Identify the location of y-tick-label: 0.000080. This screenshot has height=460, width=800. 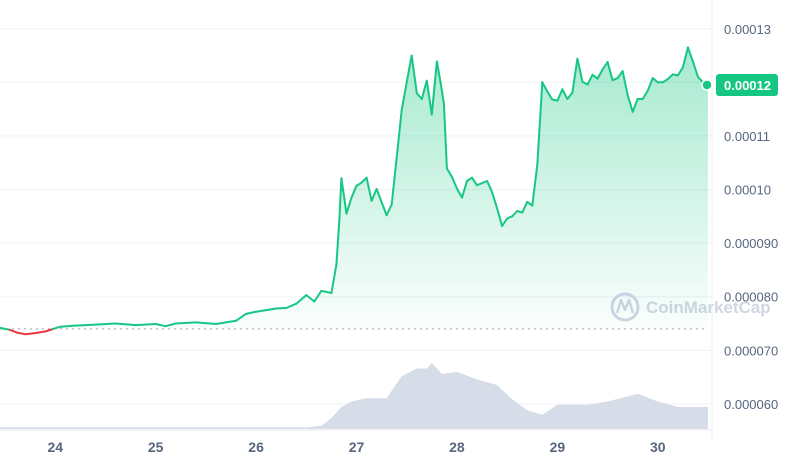
(751, 297).